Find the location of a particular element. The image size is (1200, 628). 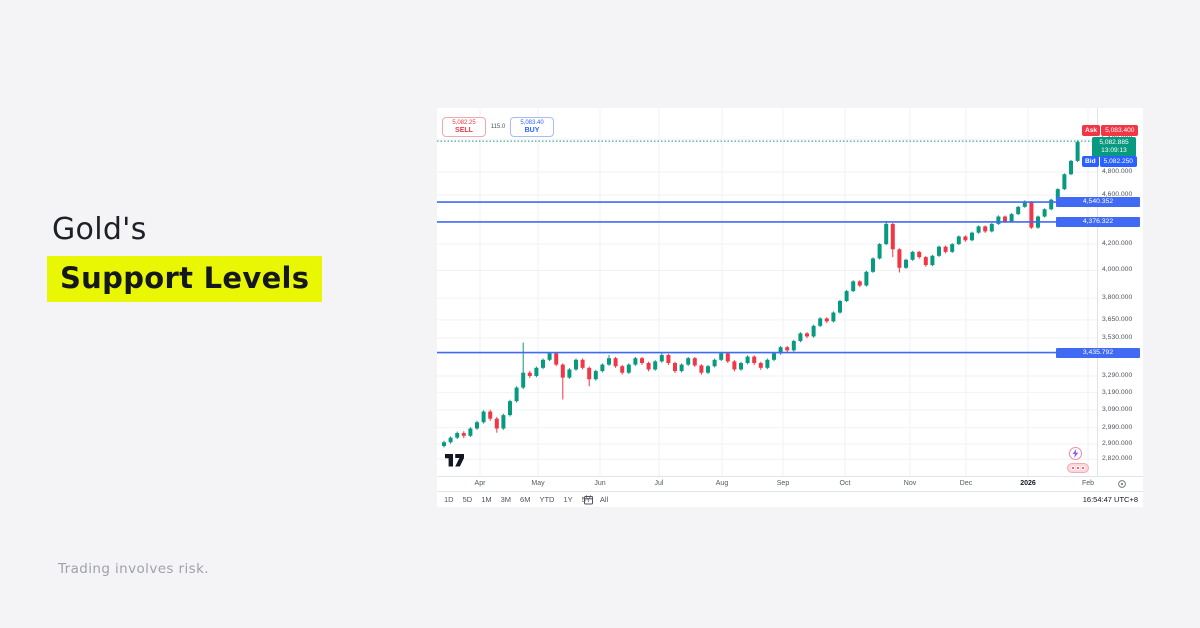

headline-highlight: Support Levels is located at coordinates (185, 279).